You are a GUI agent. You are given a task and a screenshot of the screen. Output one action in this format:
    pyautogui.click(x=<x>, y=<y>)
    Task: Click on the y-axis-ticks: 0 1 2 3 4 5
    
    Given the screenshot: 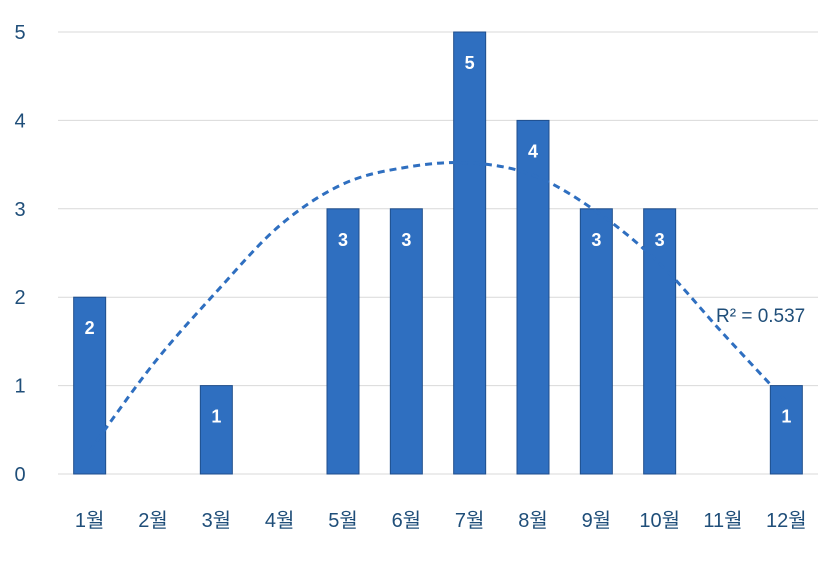 What is the action you would take?
    pyautogui.click(x=19, y=254)
    